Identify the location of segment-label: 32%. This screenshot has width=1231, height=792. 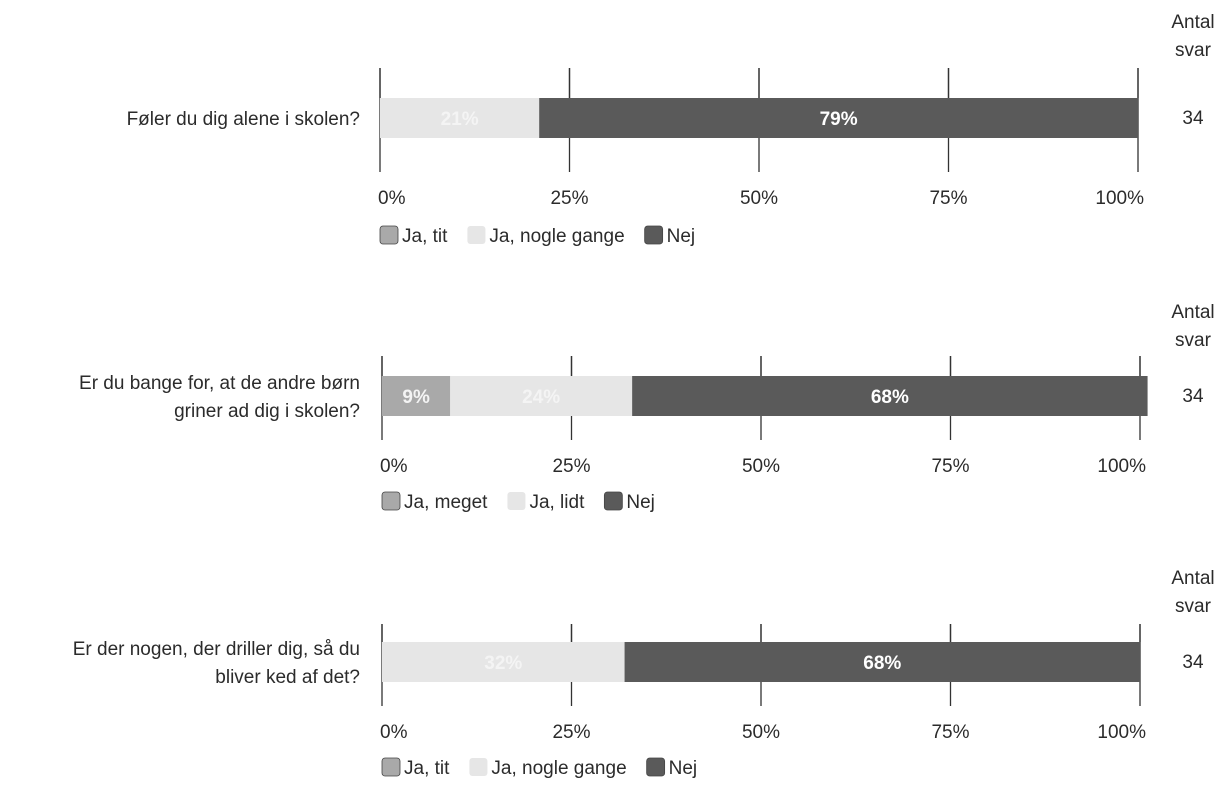
(503, 663).